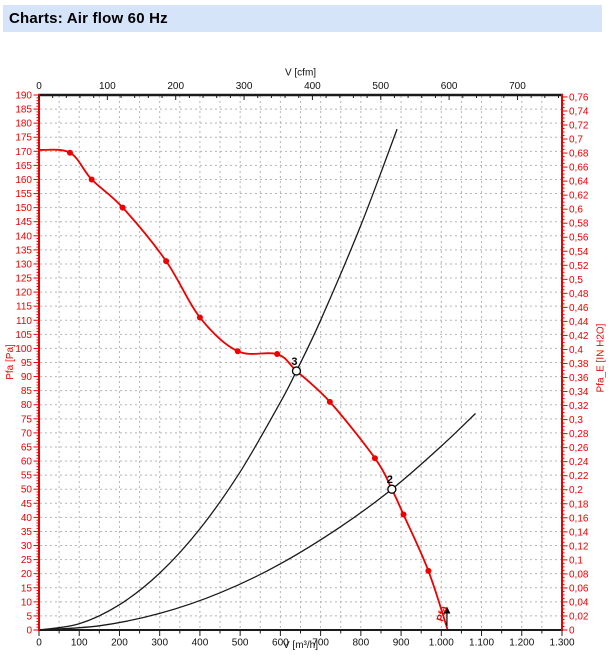 The width and height of the screenshot is (609, 655). I want to click on page-title: Charts: Air flow 60 Hz, so click(88, 18).